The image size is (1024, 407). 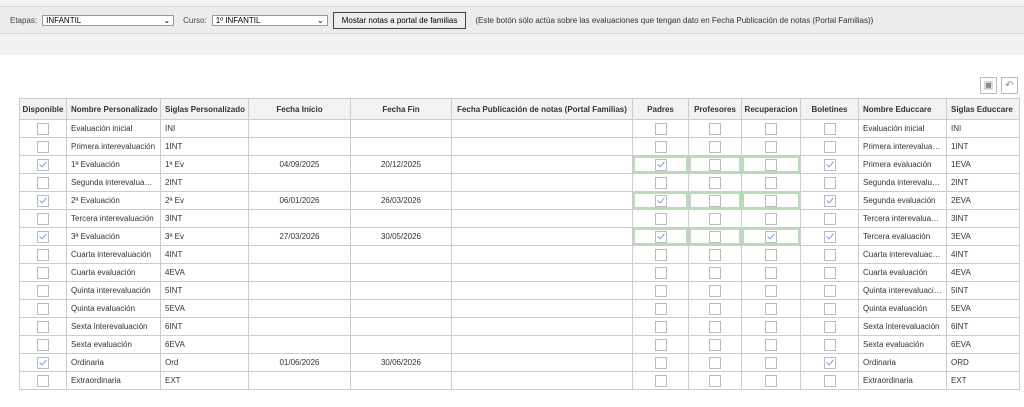 What do you see at coordinates (204, 236) in the screenshot?
I see `siglas-personalizado: 3ª Ev` at bounding box center [204, 236].